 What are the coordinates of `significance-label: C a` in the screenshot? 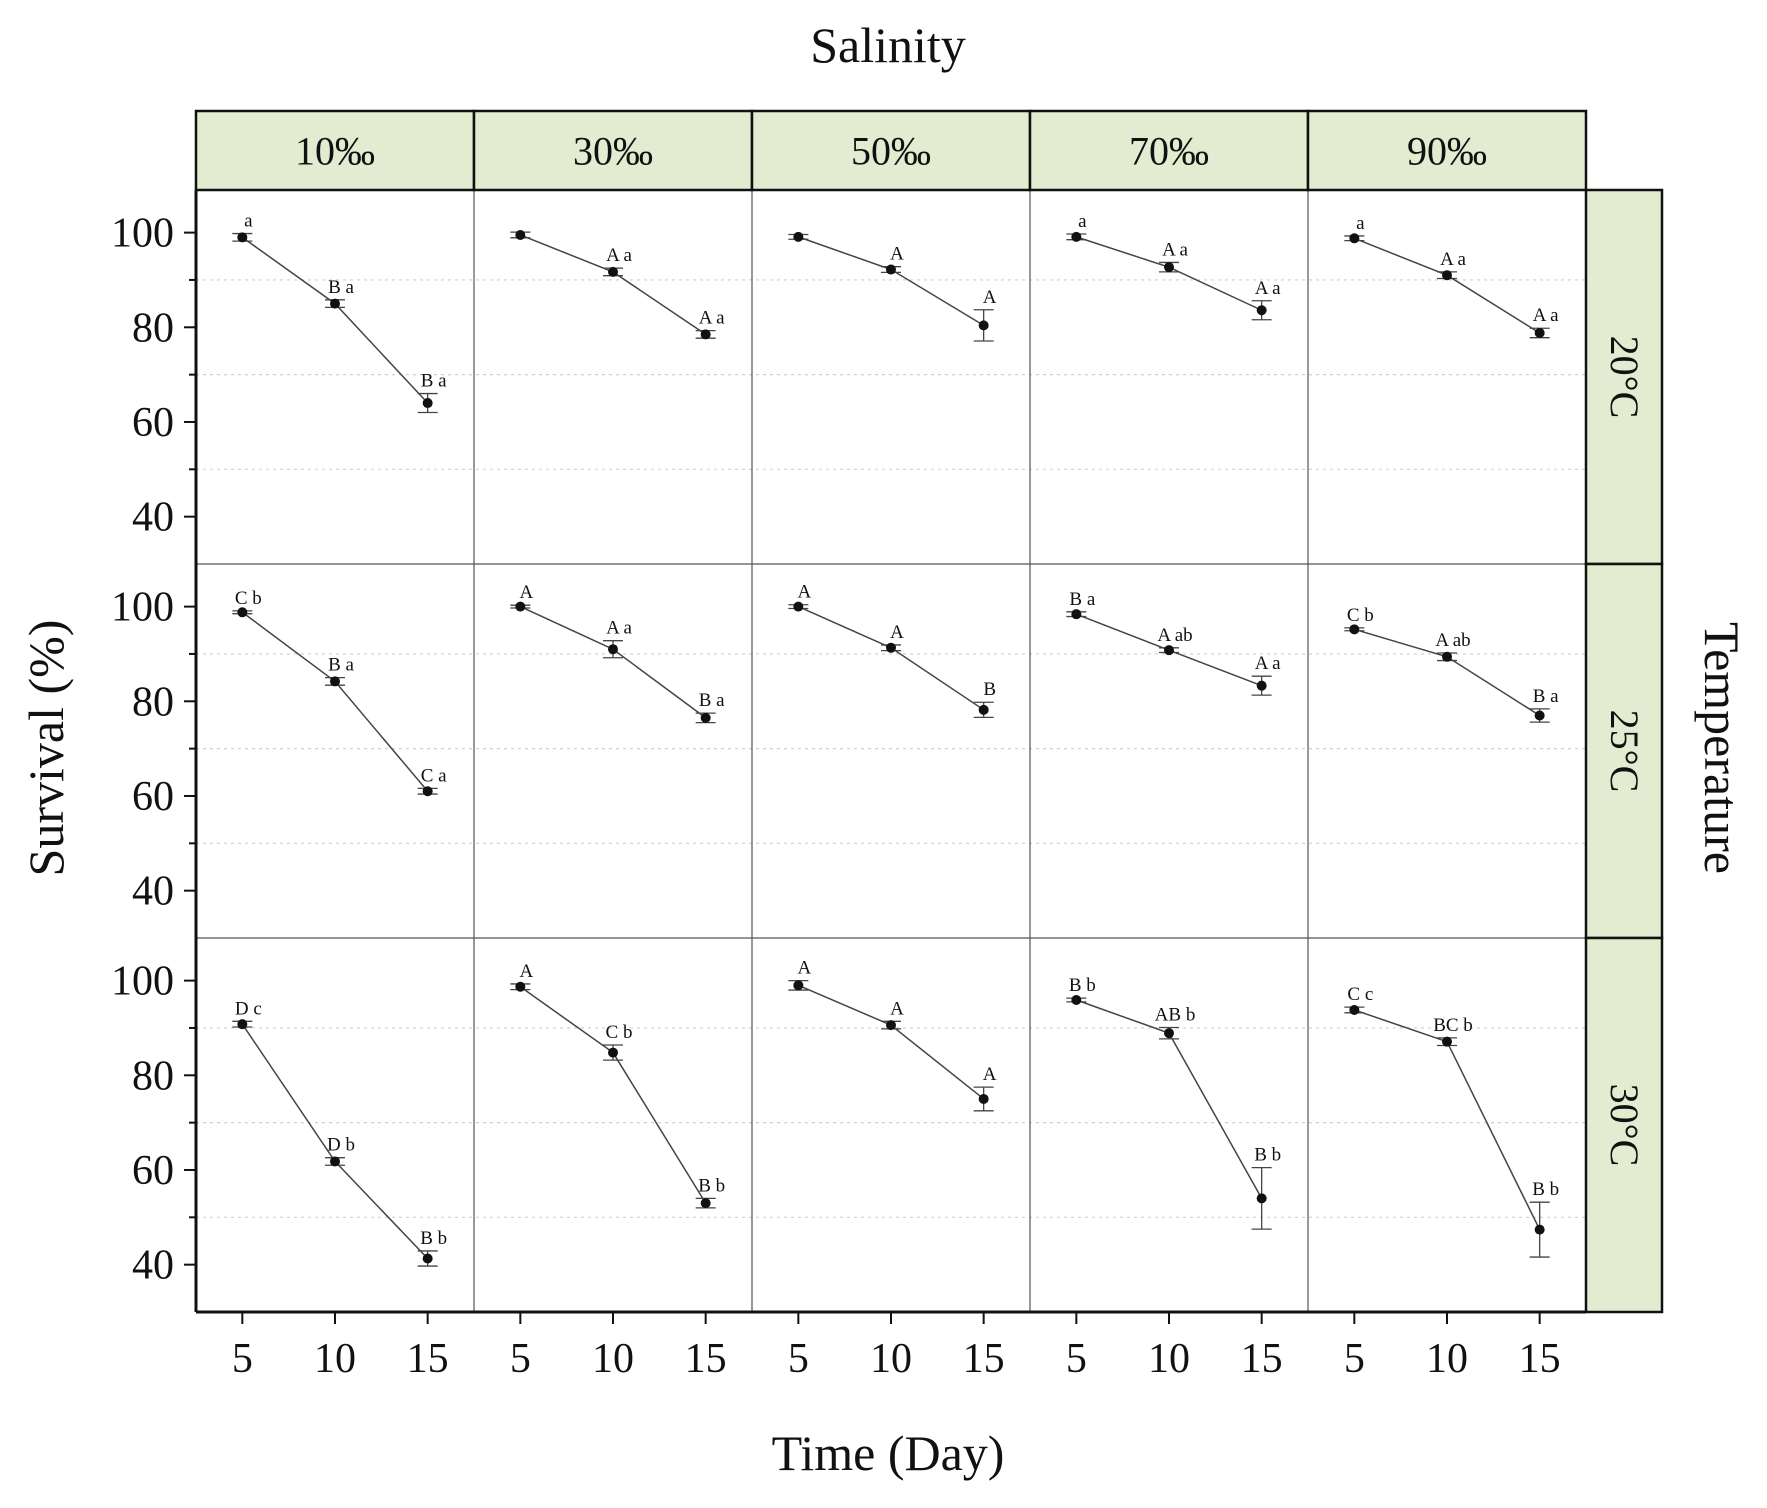 It's located at (434, 775).